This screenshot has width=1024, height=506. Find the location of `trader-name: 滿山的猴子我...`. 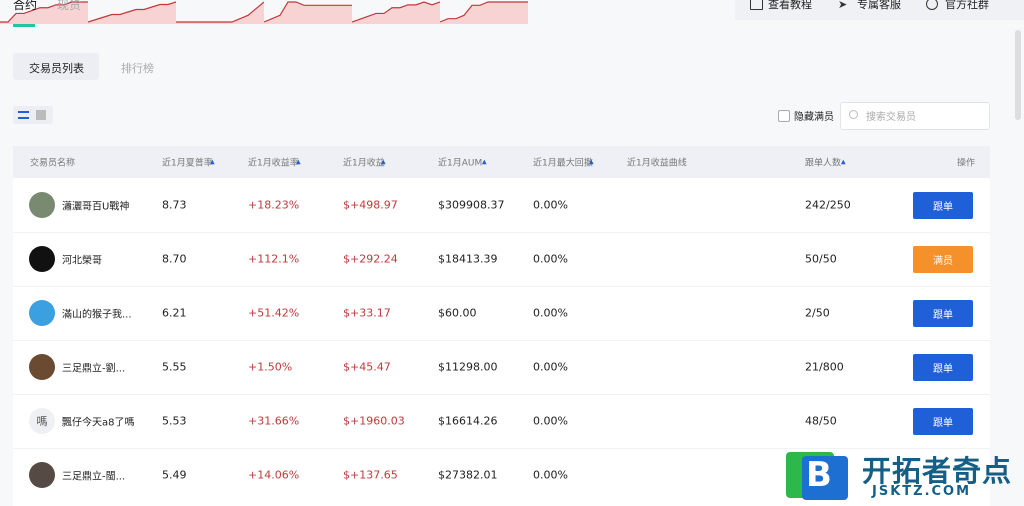

trader-name: 滿山的猴子我... is located at coordinates (97, 315).